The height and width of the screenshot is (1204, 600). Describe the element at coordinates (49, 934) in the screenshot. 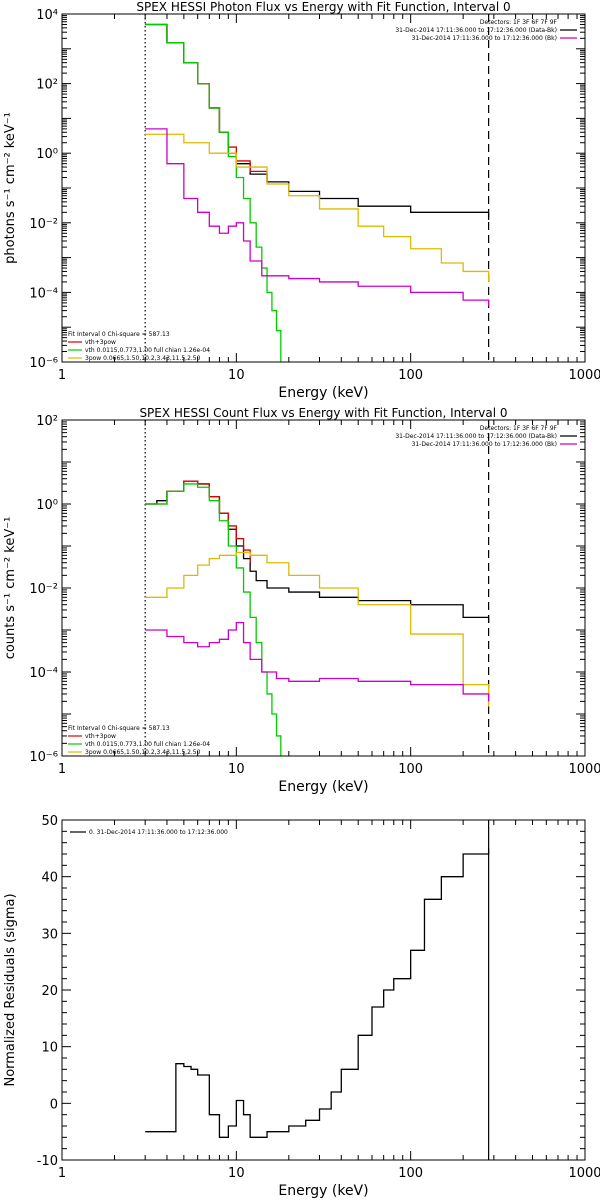

I see `y-tick-label: 30` at that location.